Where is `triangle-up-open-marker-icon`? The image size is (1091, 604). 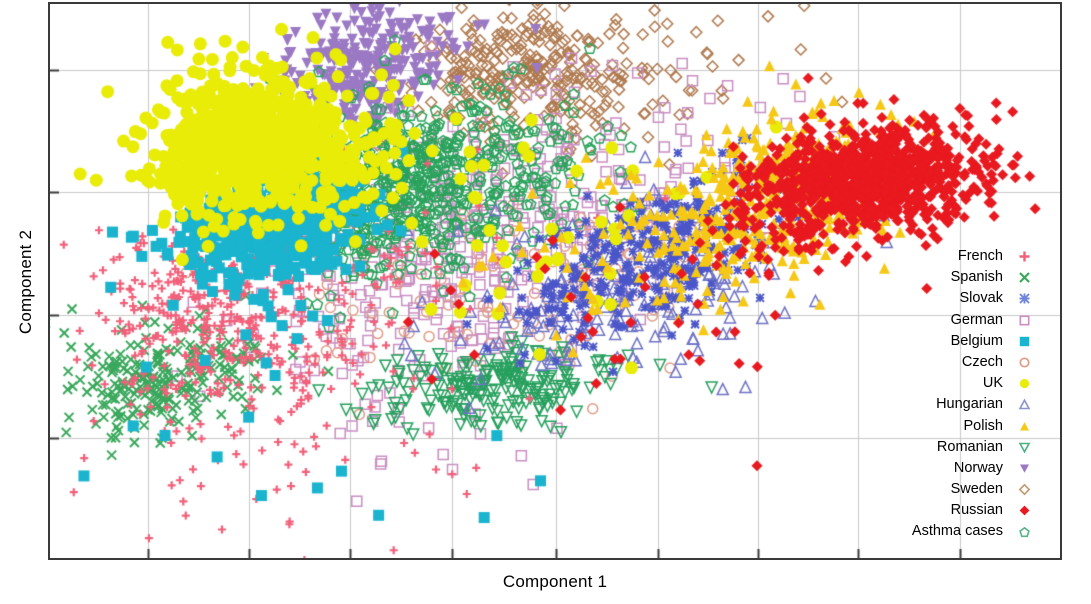
triangle-up-open-marker-icon is located at coordinates (1024, 404).